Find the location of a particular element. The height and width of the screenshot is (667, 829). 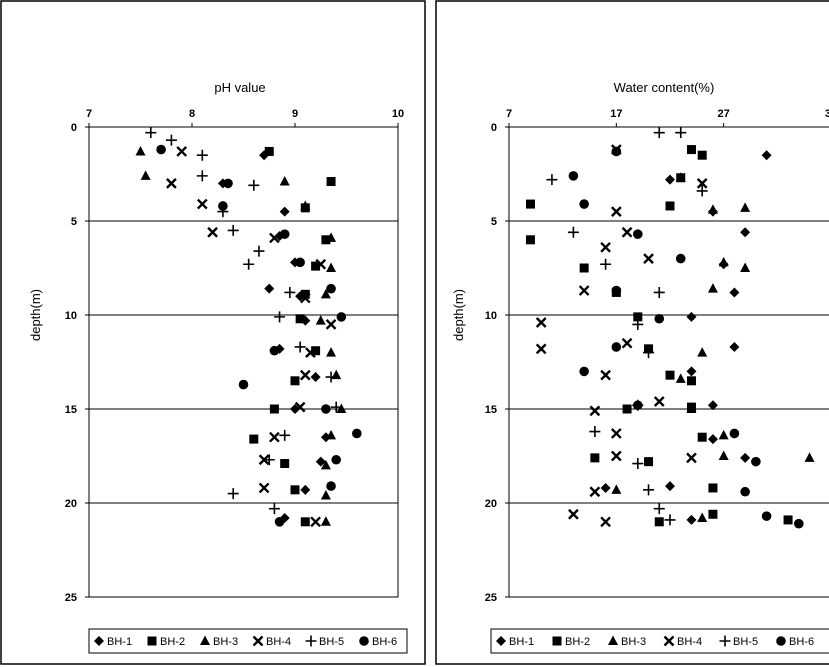

x-tick-label: 8 is located at coordinates (192, 114).